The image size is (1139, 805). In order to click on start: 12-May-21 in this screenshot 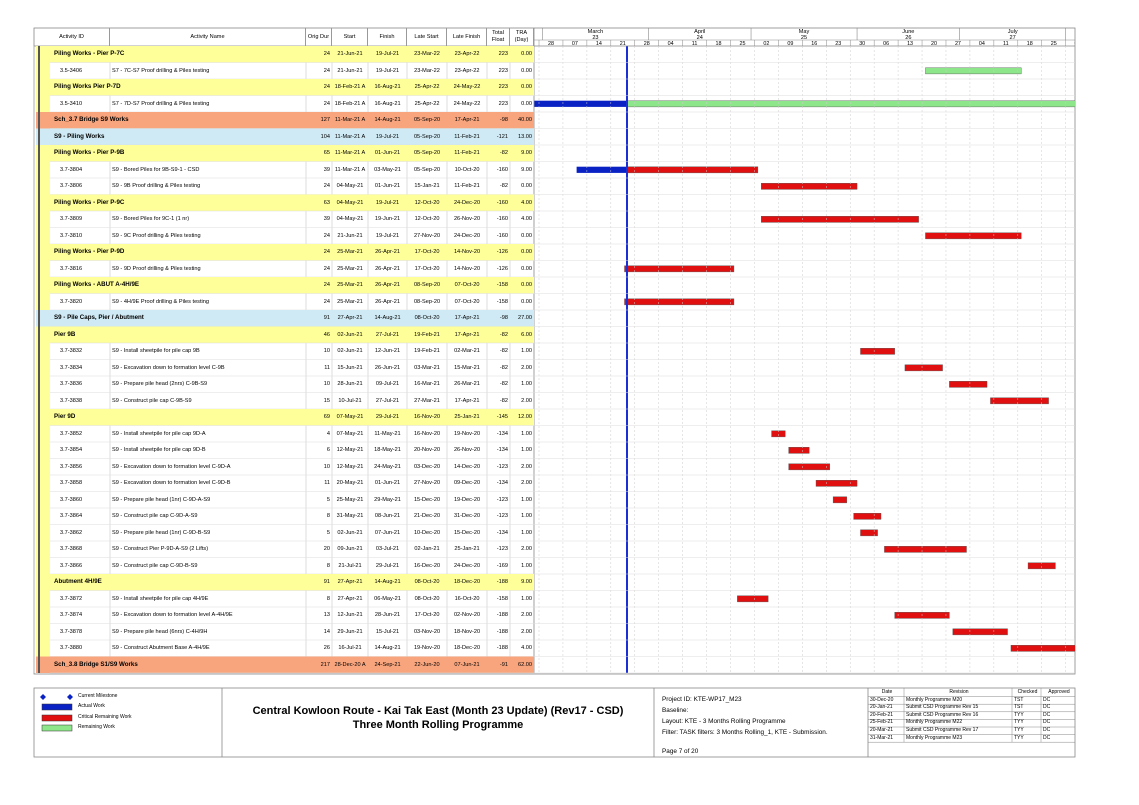, I will do `click(350, 450)`.